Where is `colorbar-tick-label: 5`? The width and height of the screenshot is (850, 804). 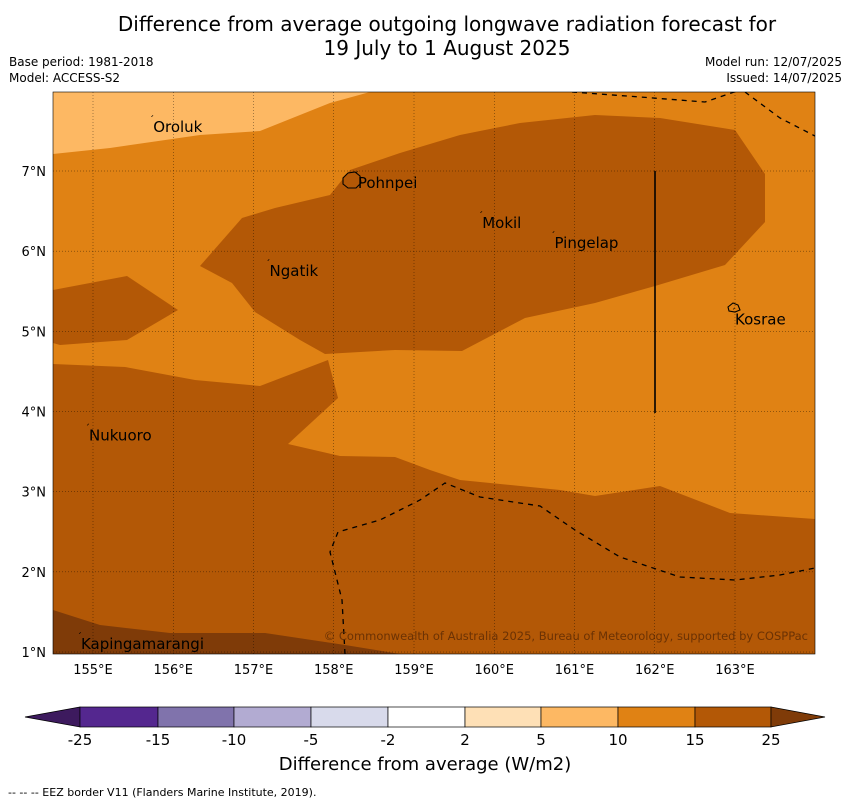
colorbar-tick-label: 5 is located at coordinates (541, 740).